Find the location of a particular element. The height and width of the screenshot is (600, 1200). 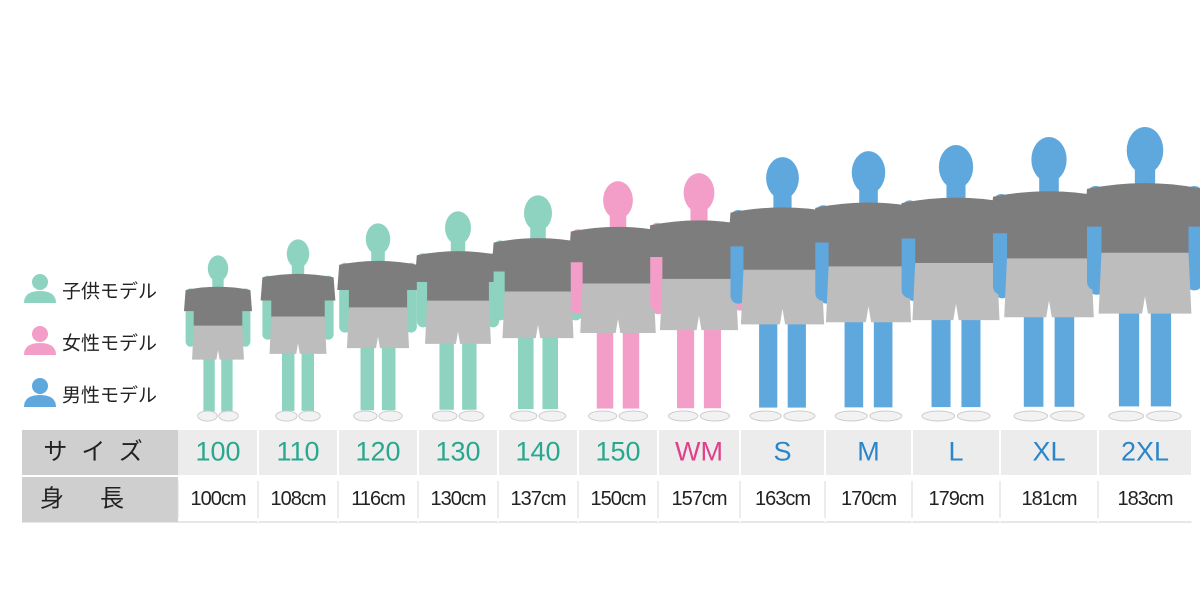

height-label: 137cm is located at coordinates (537, 499).